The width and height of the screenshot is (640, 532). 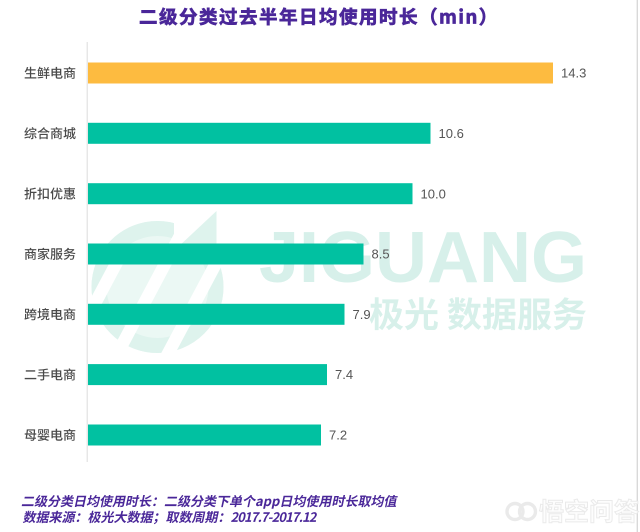 What do you see at coordinates (362, 314) in the screenshot?
I see `svg-text: 7.9` at bounding box center [362, 314].